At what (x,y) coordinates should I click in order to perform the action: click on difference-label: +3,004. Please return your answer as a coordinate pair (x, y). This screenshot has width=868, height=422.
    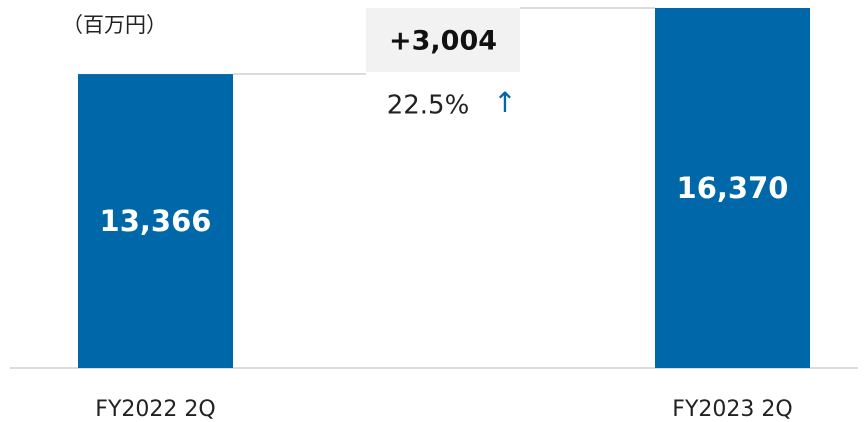
    Looking at the image, I should click on (443, 41).